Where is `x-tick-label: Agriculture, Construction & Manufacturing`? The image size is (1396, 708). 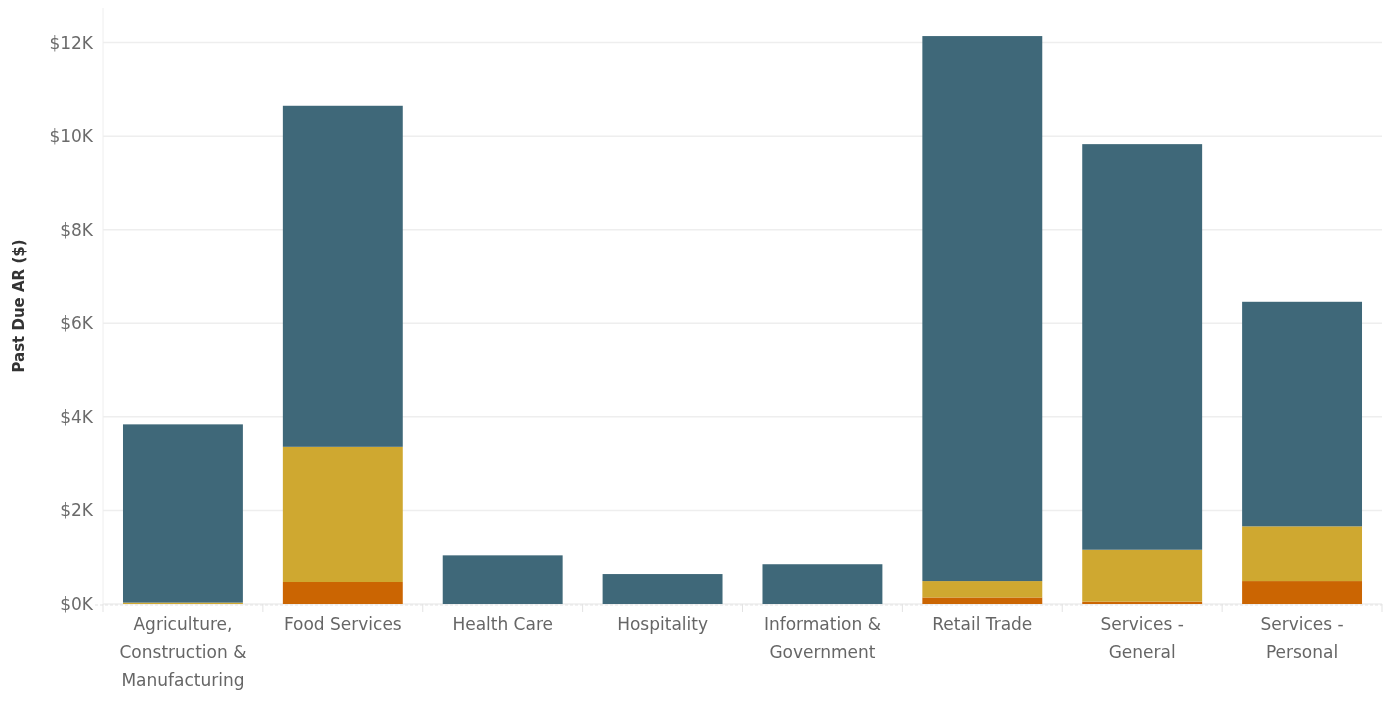
x-tick-label: Agriculture, Construction & Manufacturing is located at coordinates (183, 652).